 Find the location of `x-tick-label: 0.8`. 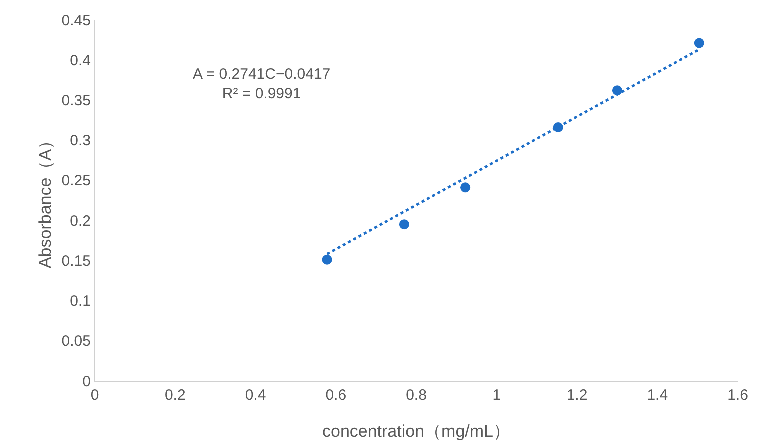

x-tick-label: 0.8 is located at coordinates (416, 395).